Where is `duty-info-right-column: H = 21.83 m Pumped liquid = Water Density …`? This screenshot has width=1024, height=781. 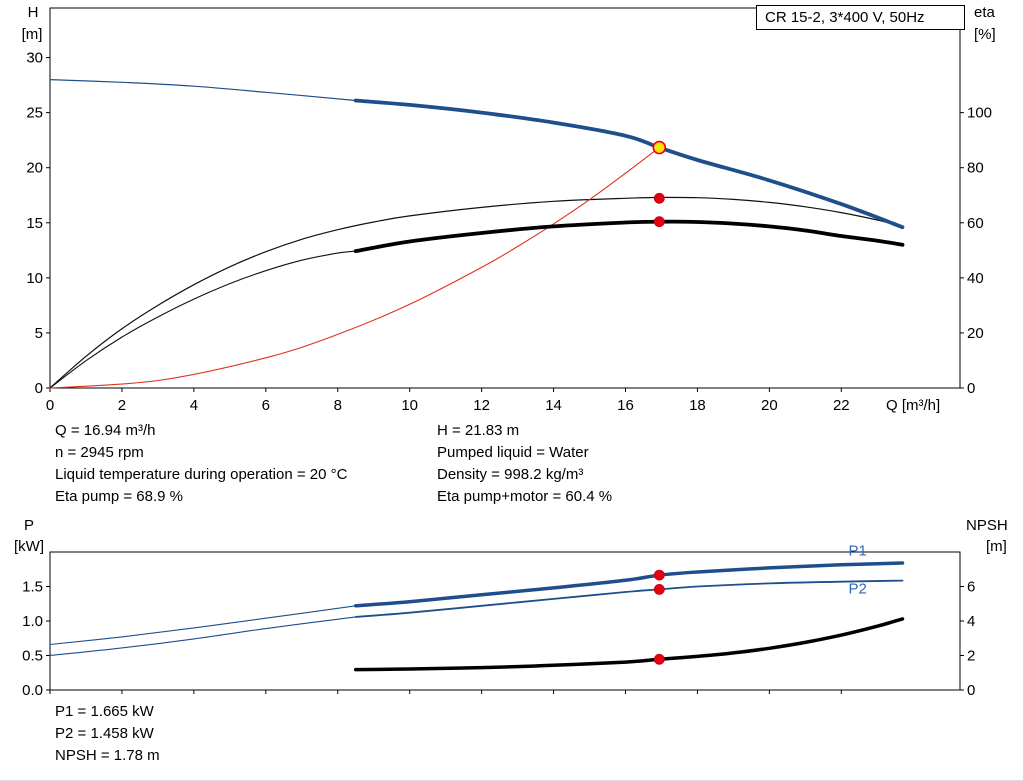 duty-info-right-column: H = 21.83 m Pumped liquid = Water Density … is located at coordinates (524, 464).